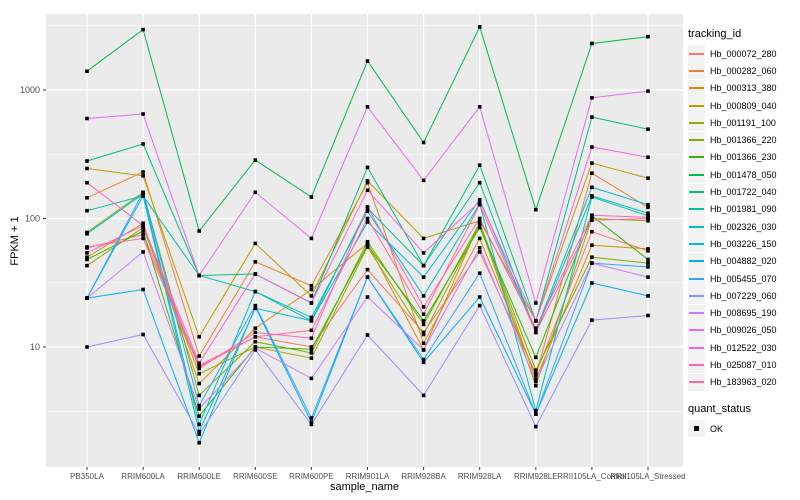  I want to click on x-tick-label: PB350LA, so click(87, 476).